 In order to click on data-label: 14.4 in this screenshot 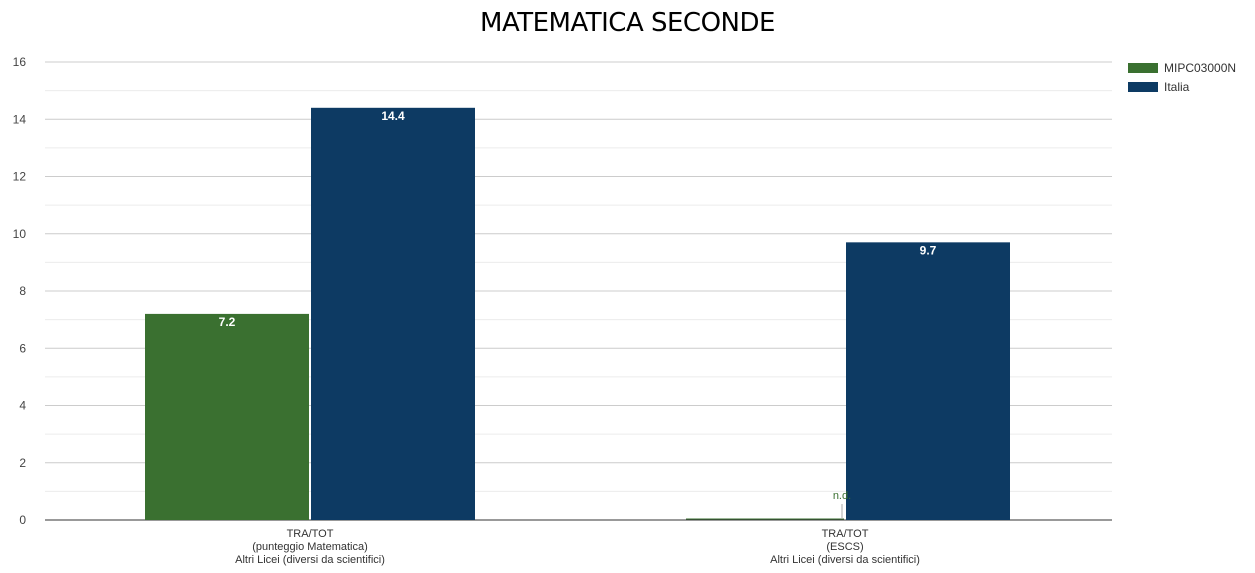, I will do `click(393, 116)`.